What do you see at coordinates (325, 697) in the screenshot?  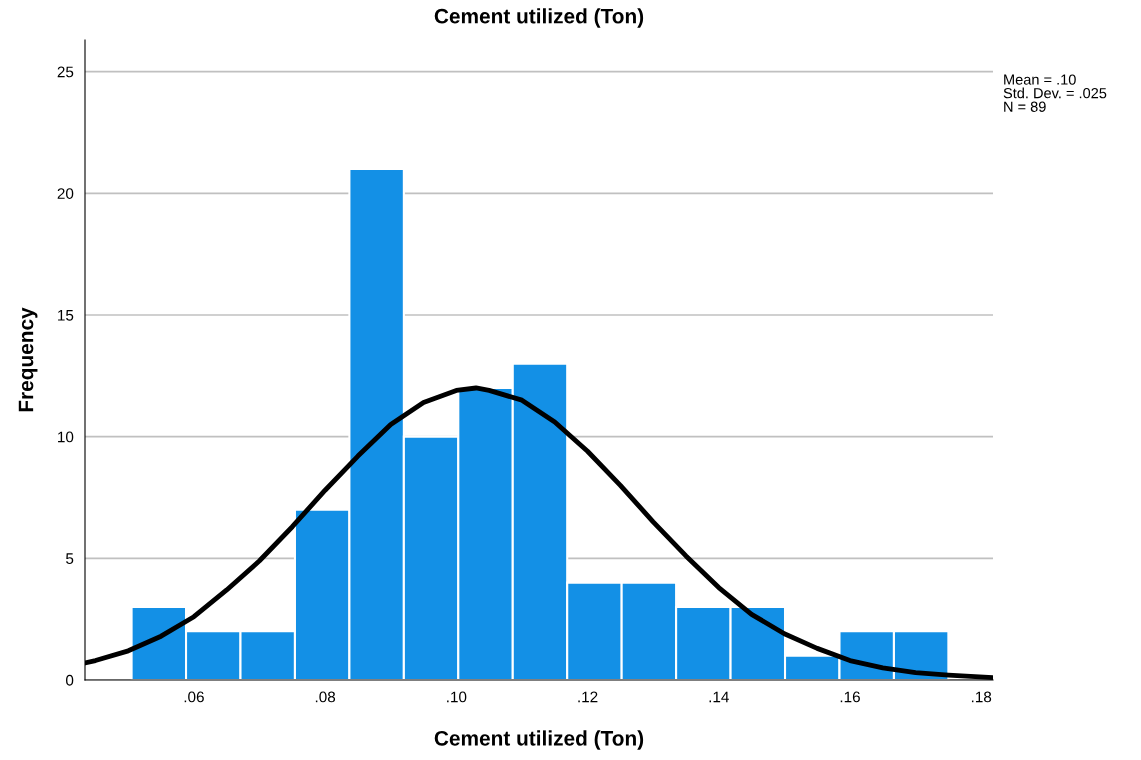 I see `x-tick-label: .08` at bounding box center [325, 697].